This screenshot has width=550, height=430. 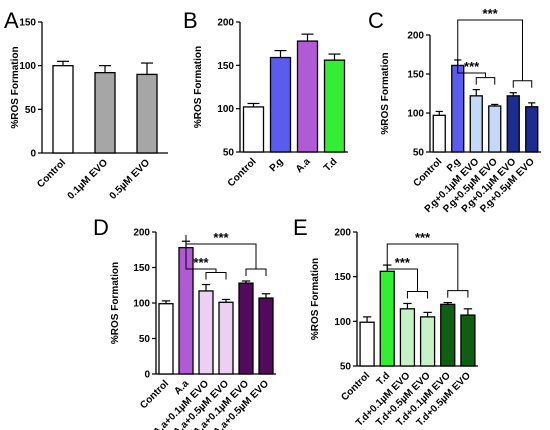 I want to click on panel-letter-c: C, so click(x=376, y=20).